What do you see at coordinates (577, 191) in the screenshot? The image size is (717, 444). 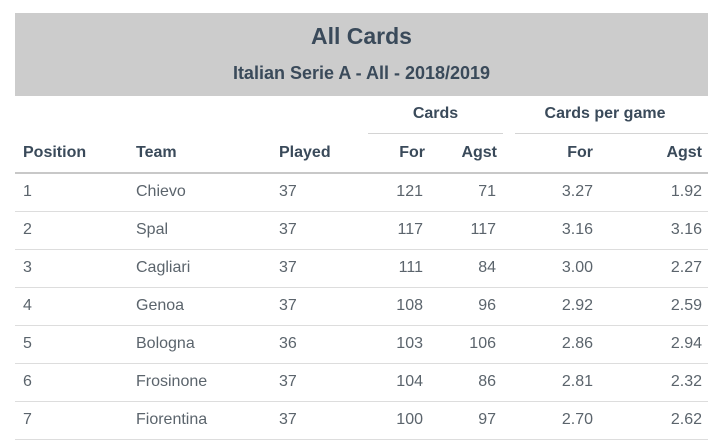 I see `cell-per-game-for: 3.27` at bounding box center [577, 191].